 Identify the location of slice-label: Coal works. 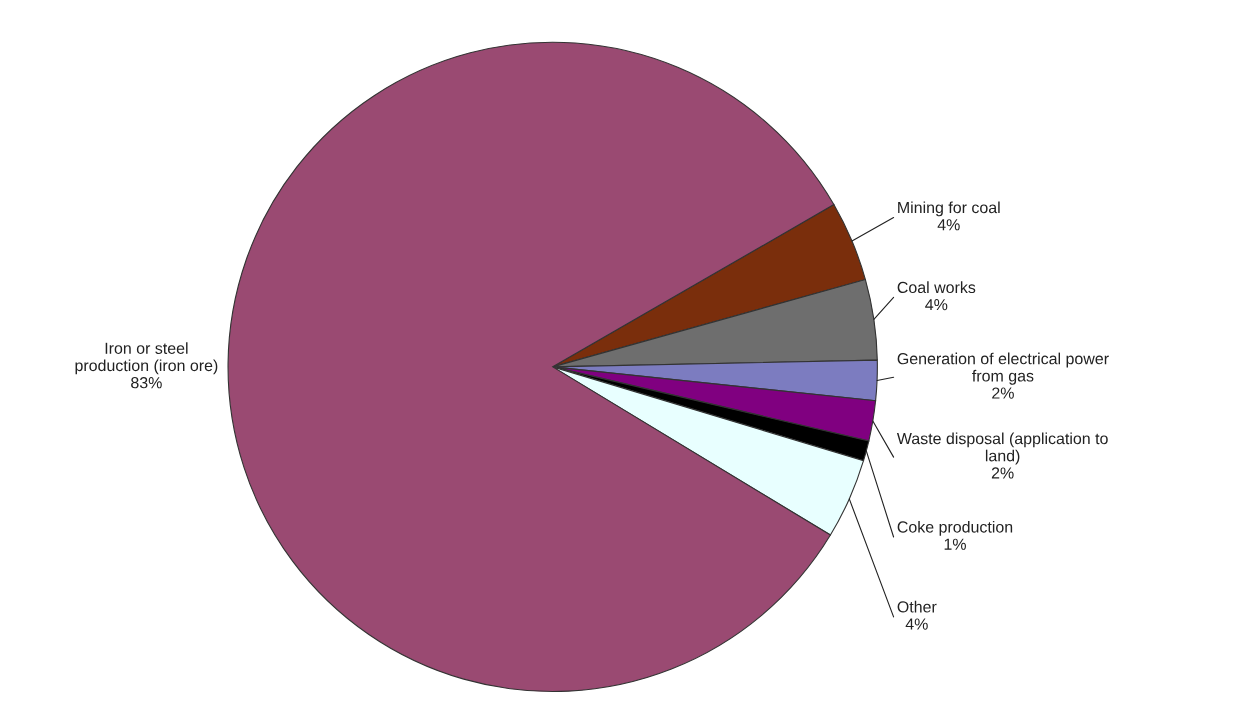
(936, 287).